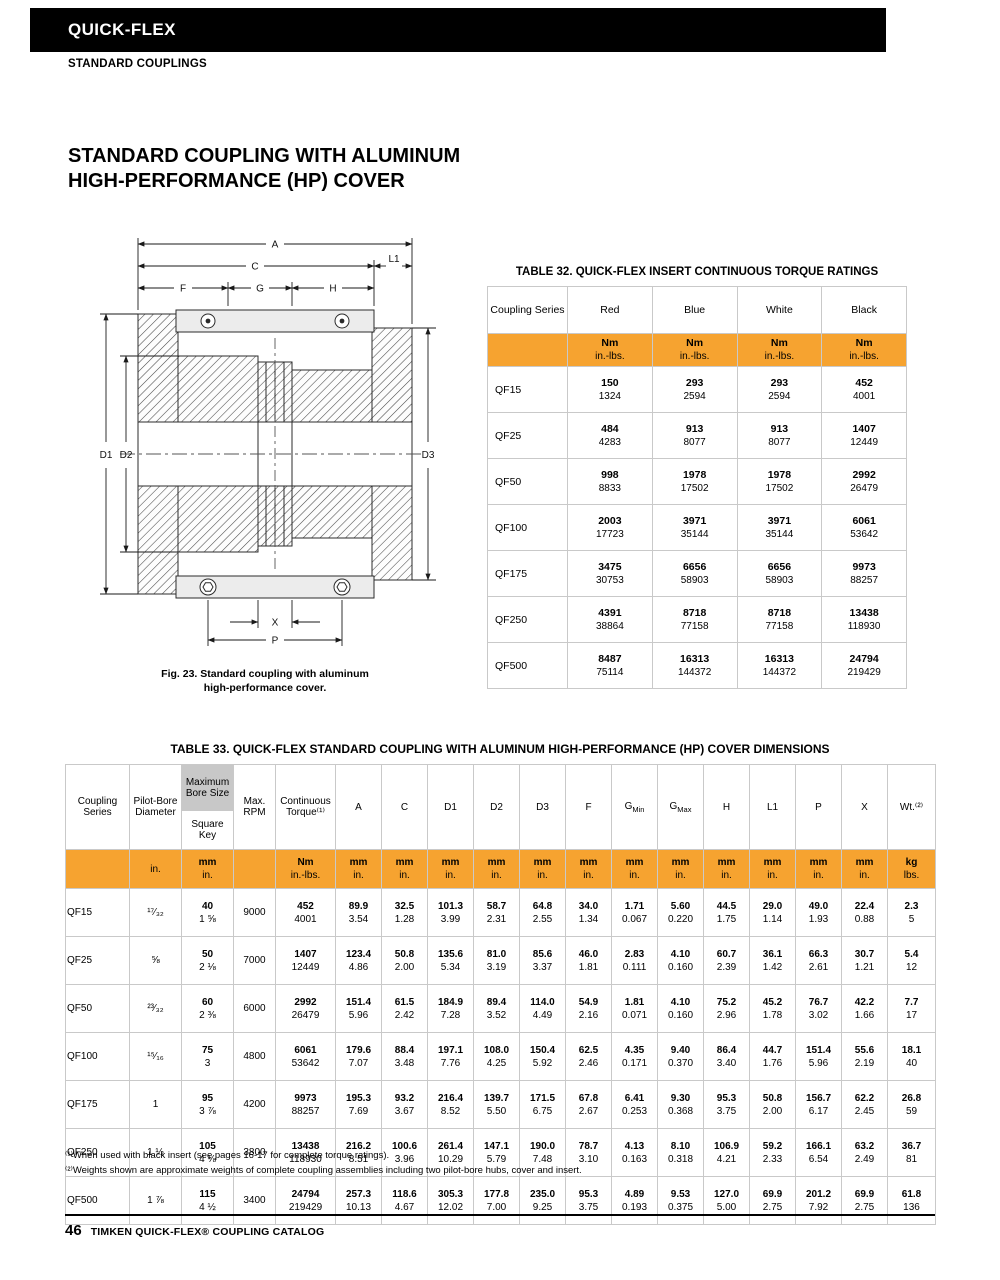 The width and height of the screenshot is (1000, 1280). What do you see at coordinates (305, 862) in the screenshot?
I see `value-metric: Nm` at bounding box center [305, 862].